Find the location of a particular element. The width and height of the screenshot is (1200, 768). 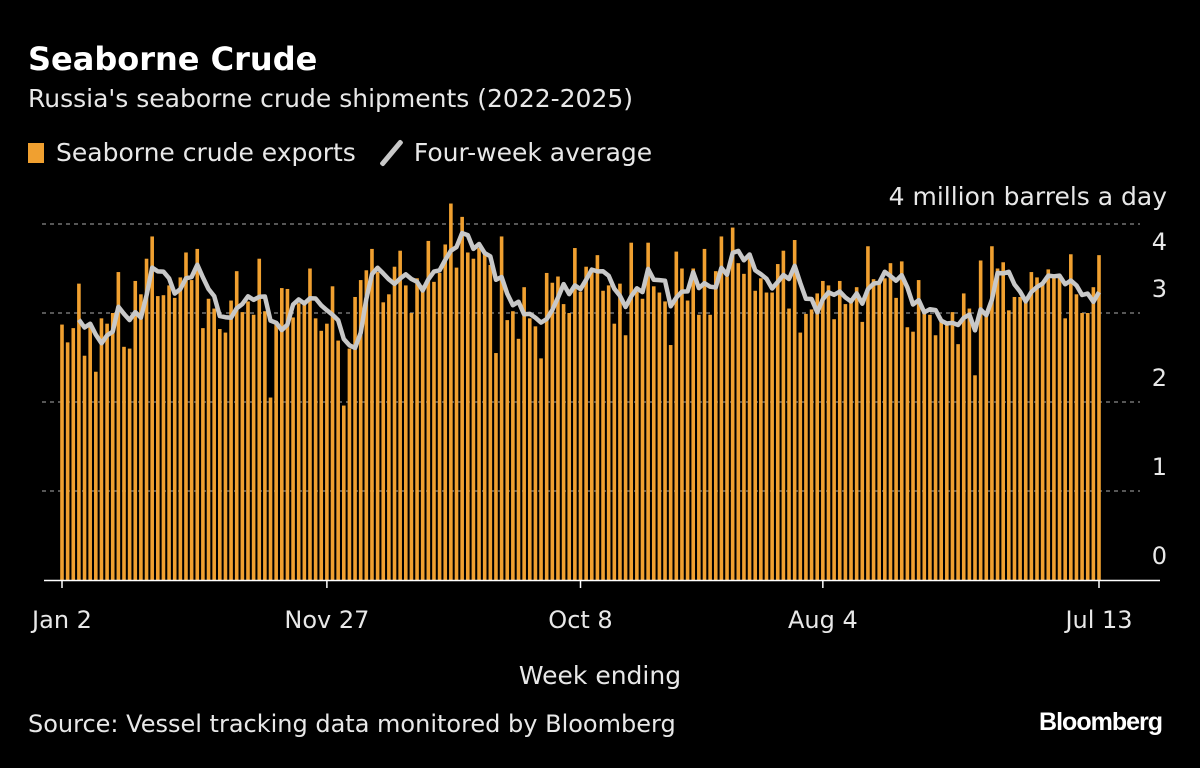

x-tick-label: Jan 2 is located at coordinates (61, 620).